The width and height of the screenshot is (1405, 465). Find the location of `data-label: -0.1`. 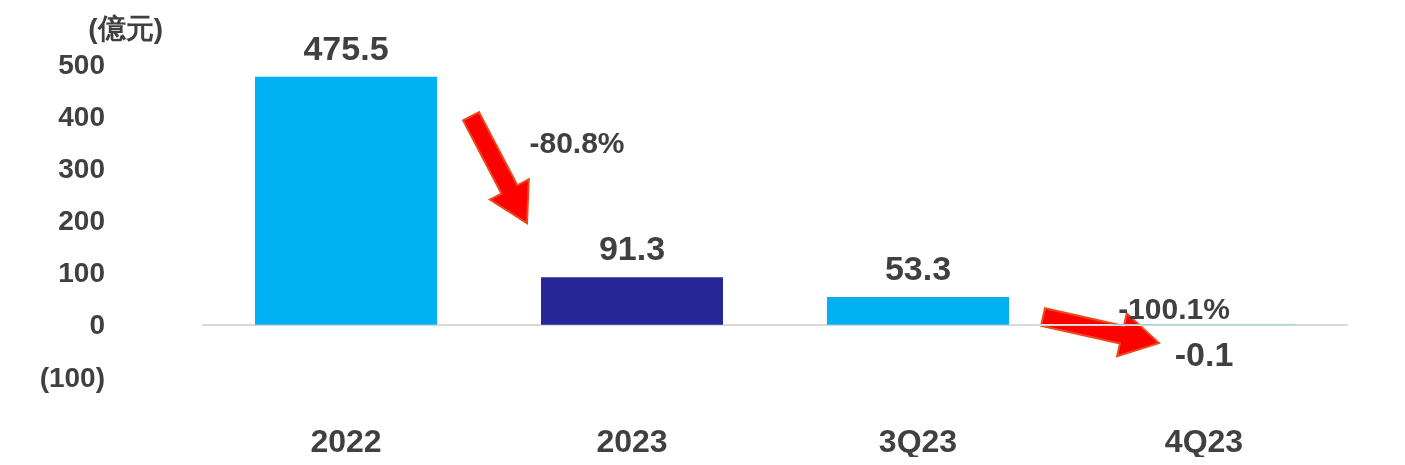

data-label: -0.1 is located at coordinates (1204, 353).